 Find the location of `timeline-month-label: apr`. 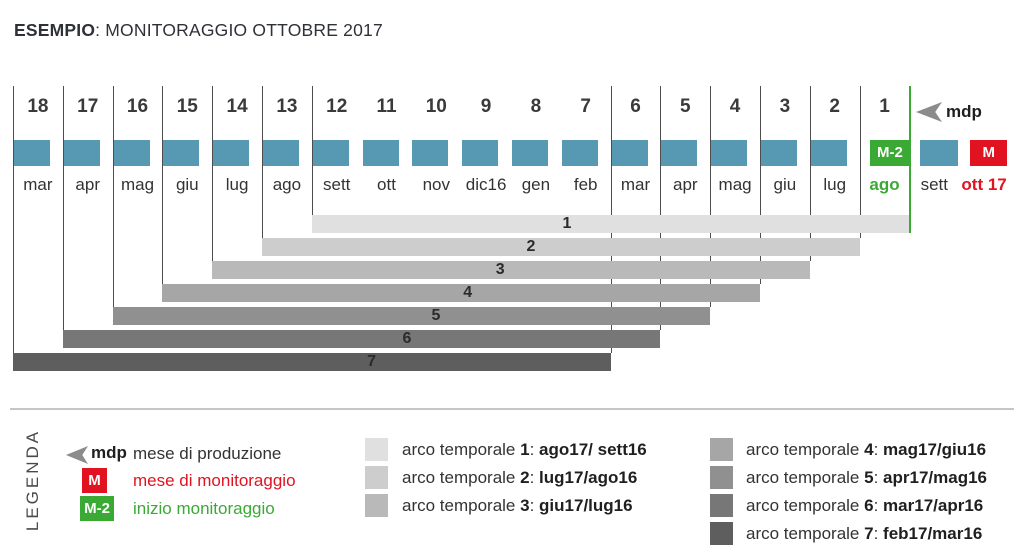

timeline-month-label: apr is located at coordinates (685, 184).